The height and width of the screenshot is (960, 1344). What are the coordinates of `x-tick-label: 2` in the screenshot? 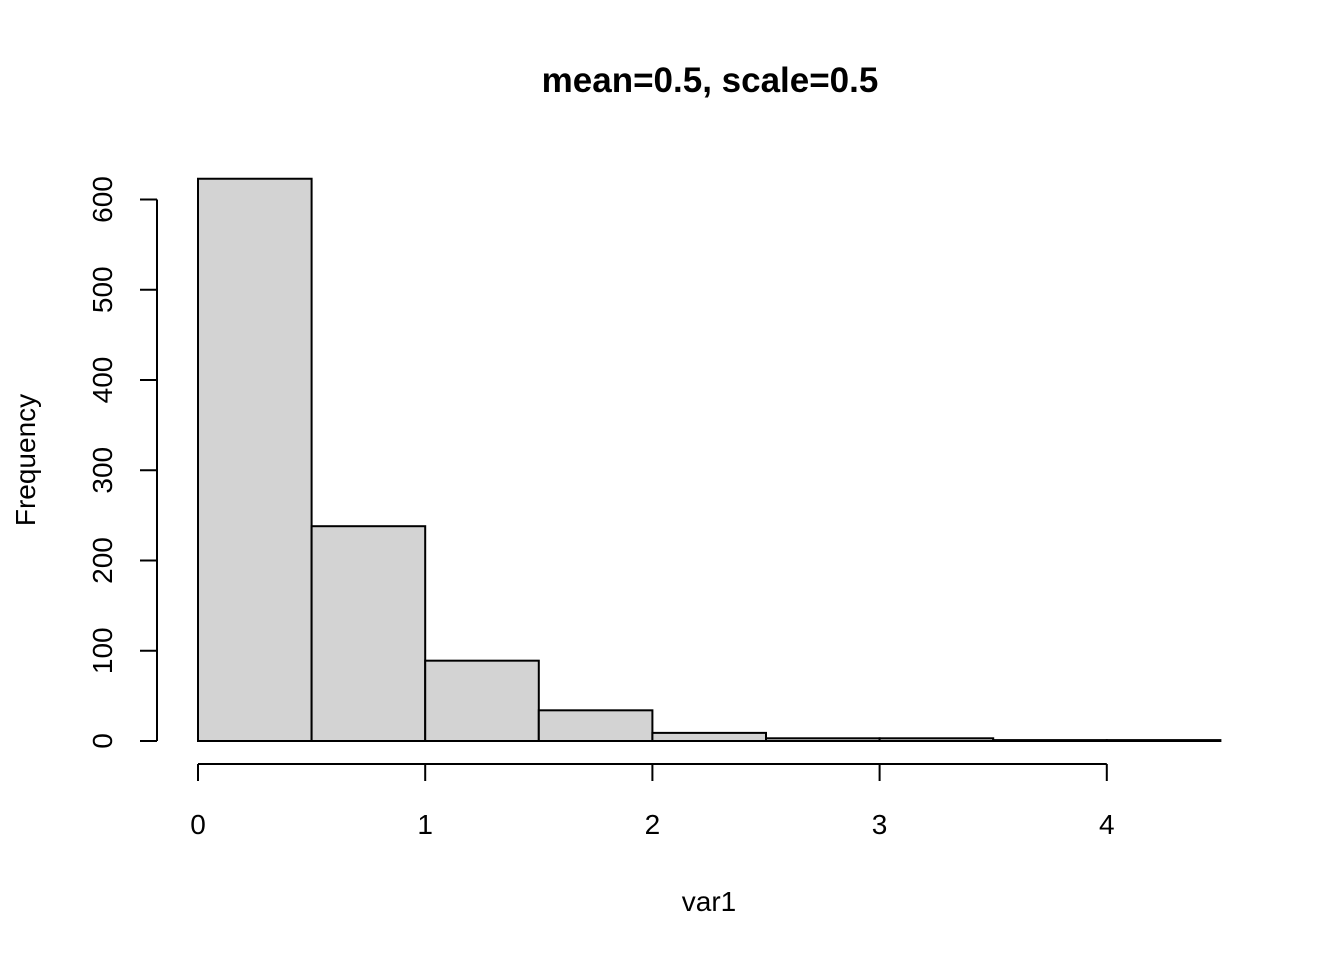 It's located at (653, 824).